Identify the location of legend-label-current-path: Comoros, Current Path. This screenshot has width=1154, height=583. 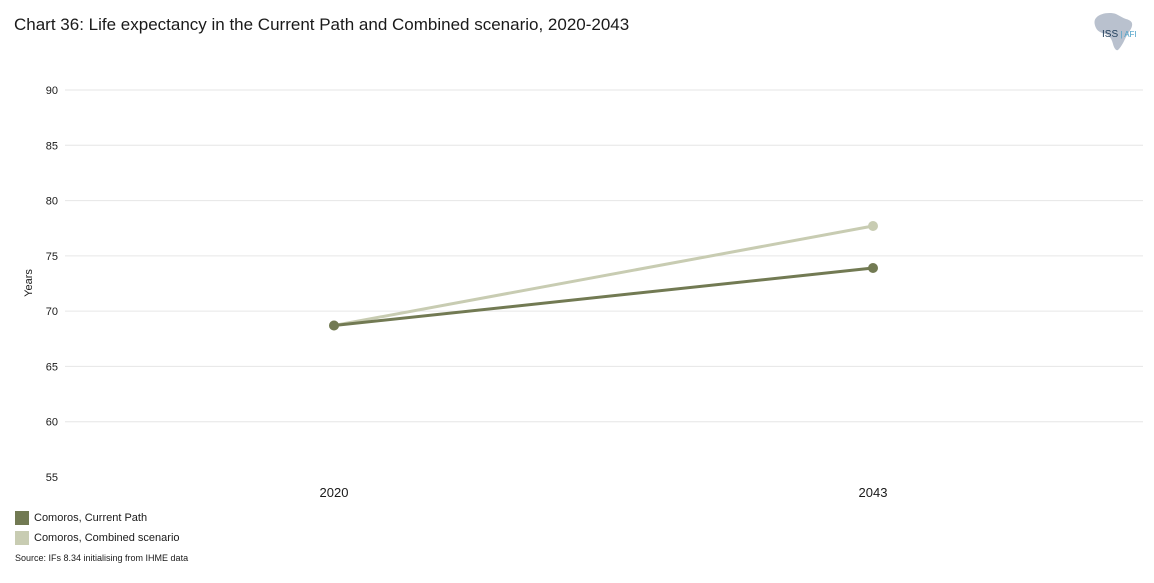
(91, 518).